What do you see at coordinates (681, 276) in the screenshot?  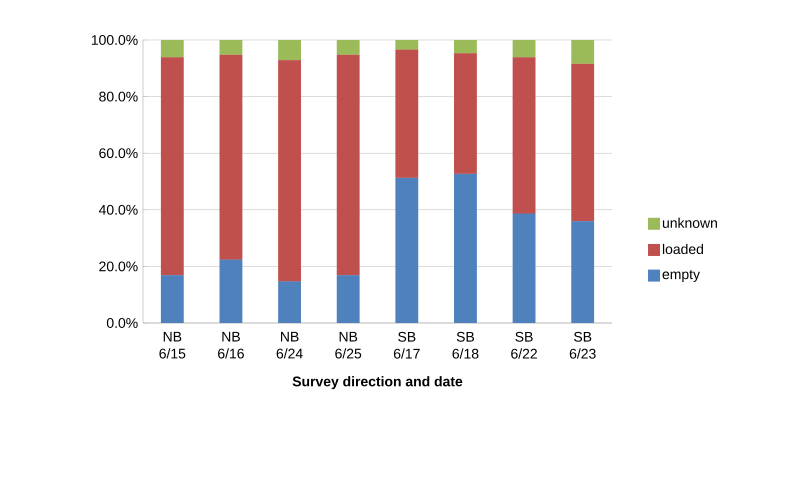 I see `legend-label: empty` at bounding box center [681, 276].